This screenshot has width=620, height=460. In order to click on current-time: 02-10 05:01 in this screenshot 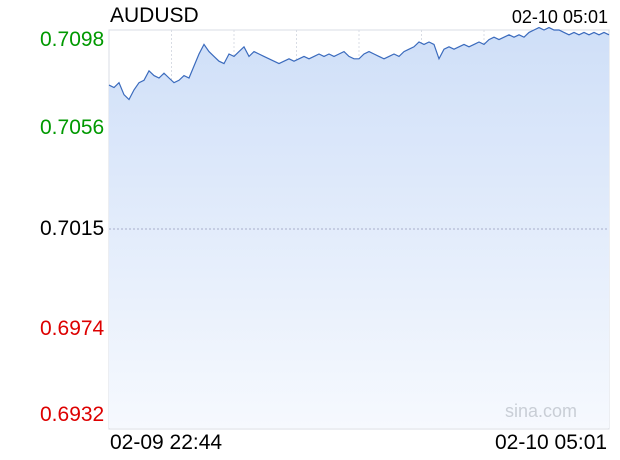, I will do `click(559, 17)`.